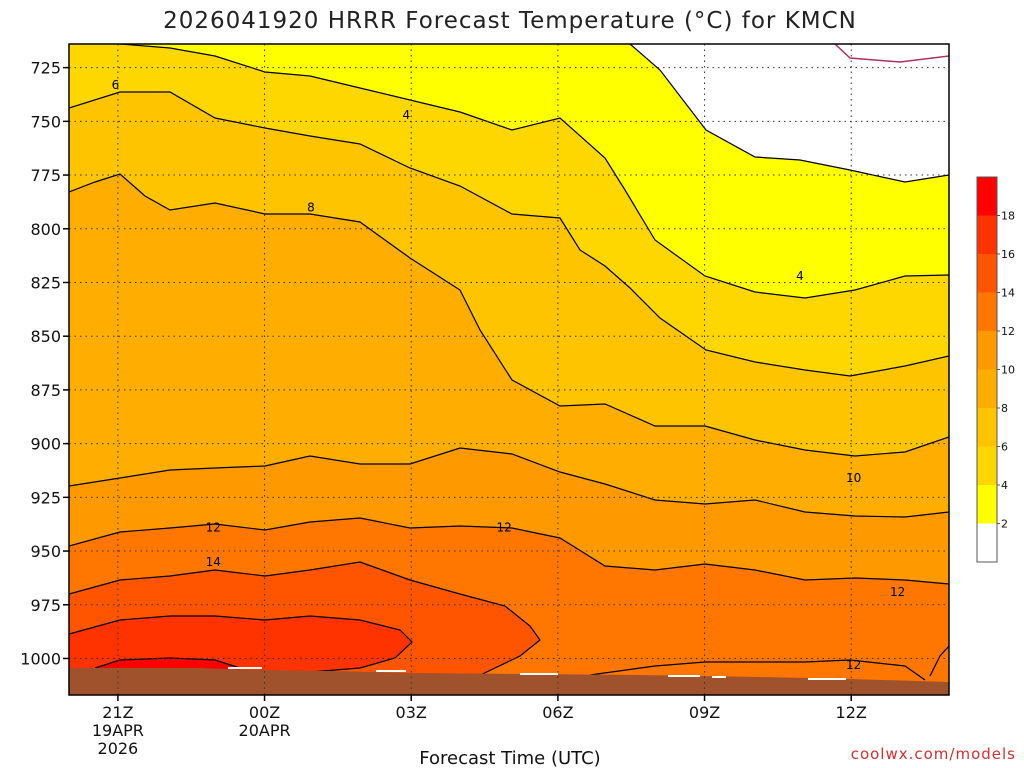  I want to click on x-tick-label: 12Z, so click(851, 712).